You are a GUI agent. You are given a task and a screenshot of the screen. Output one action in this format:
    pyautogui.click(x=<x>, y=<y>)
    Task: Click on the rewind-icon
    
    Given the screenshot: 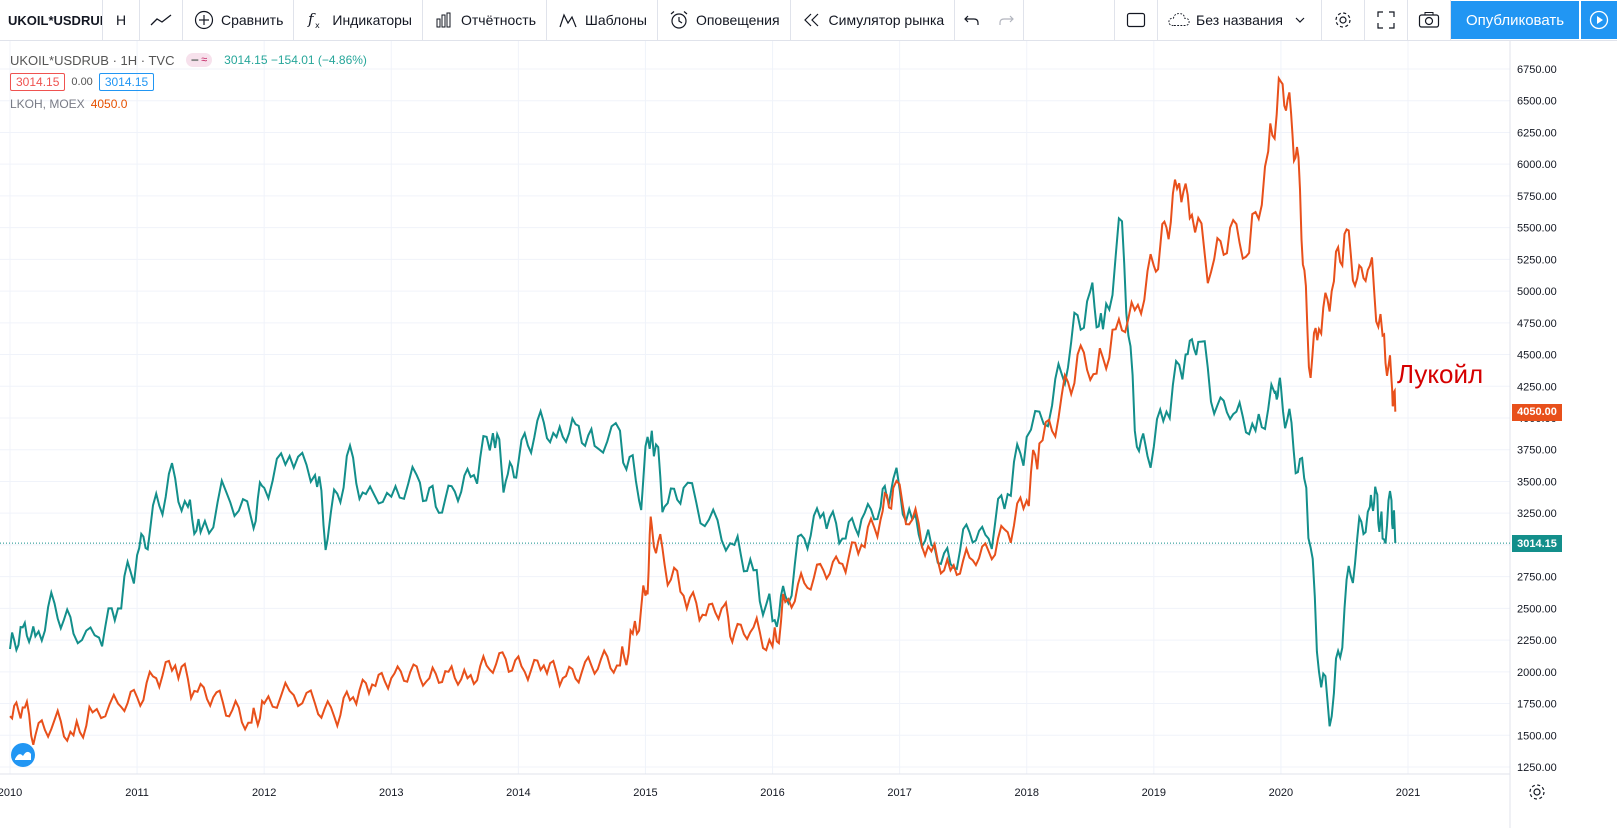 What is the action you would take?
    pyautogui.click(x=812, y=20)
    